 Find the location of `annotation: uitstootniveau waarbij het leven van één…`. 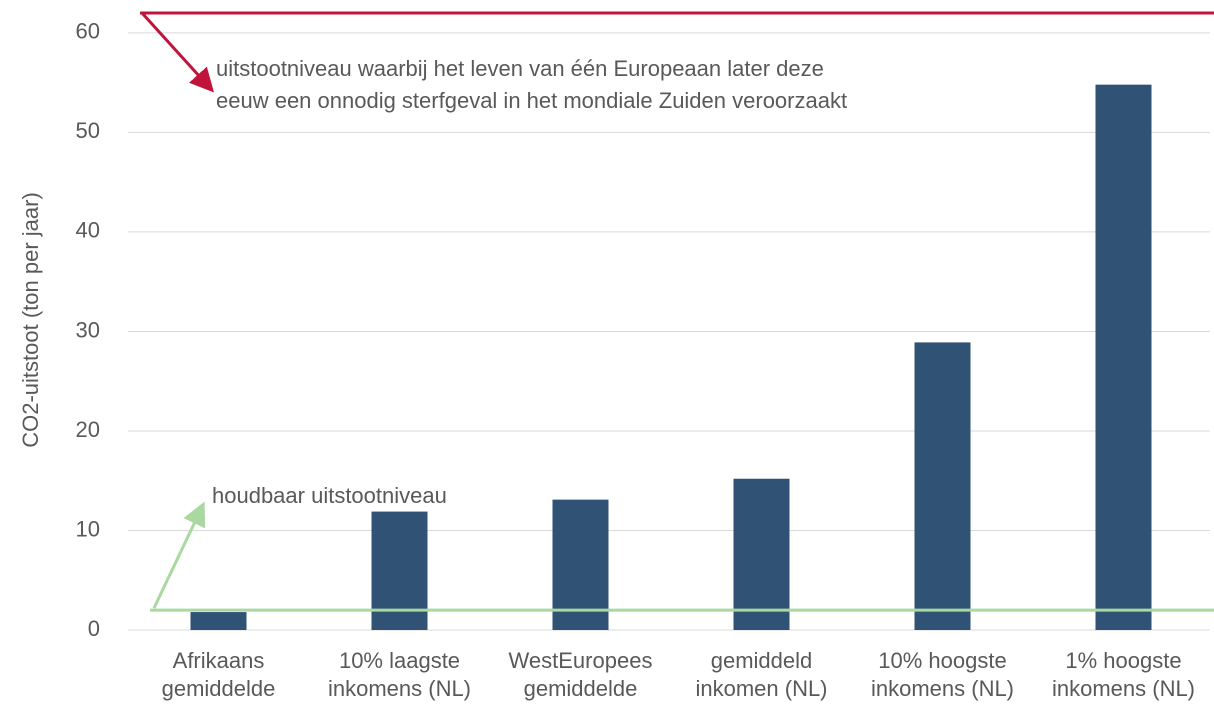

annotation: uitstootniveau waarbij het leven van één… is located at coordinates (531, 84).